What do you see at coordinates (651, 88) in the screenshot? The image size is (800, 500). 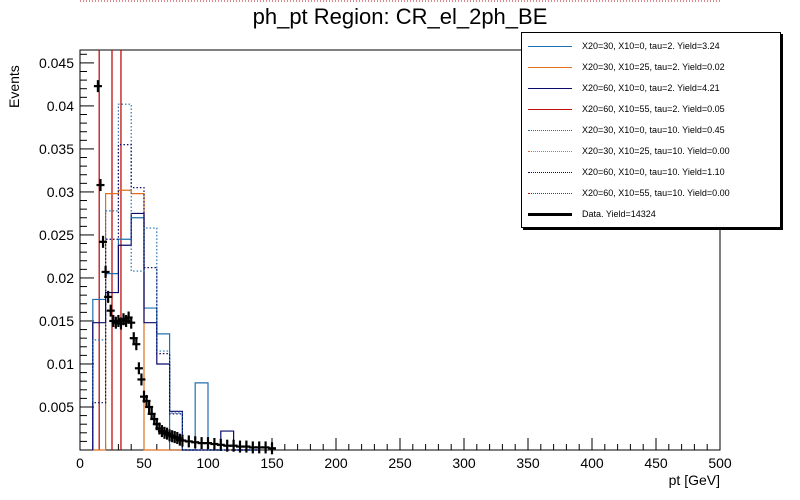 I see `legend-label: X20=60, X10=0, tau=2. Yield=4.21` at bounding box center [651, 88].